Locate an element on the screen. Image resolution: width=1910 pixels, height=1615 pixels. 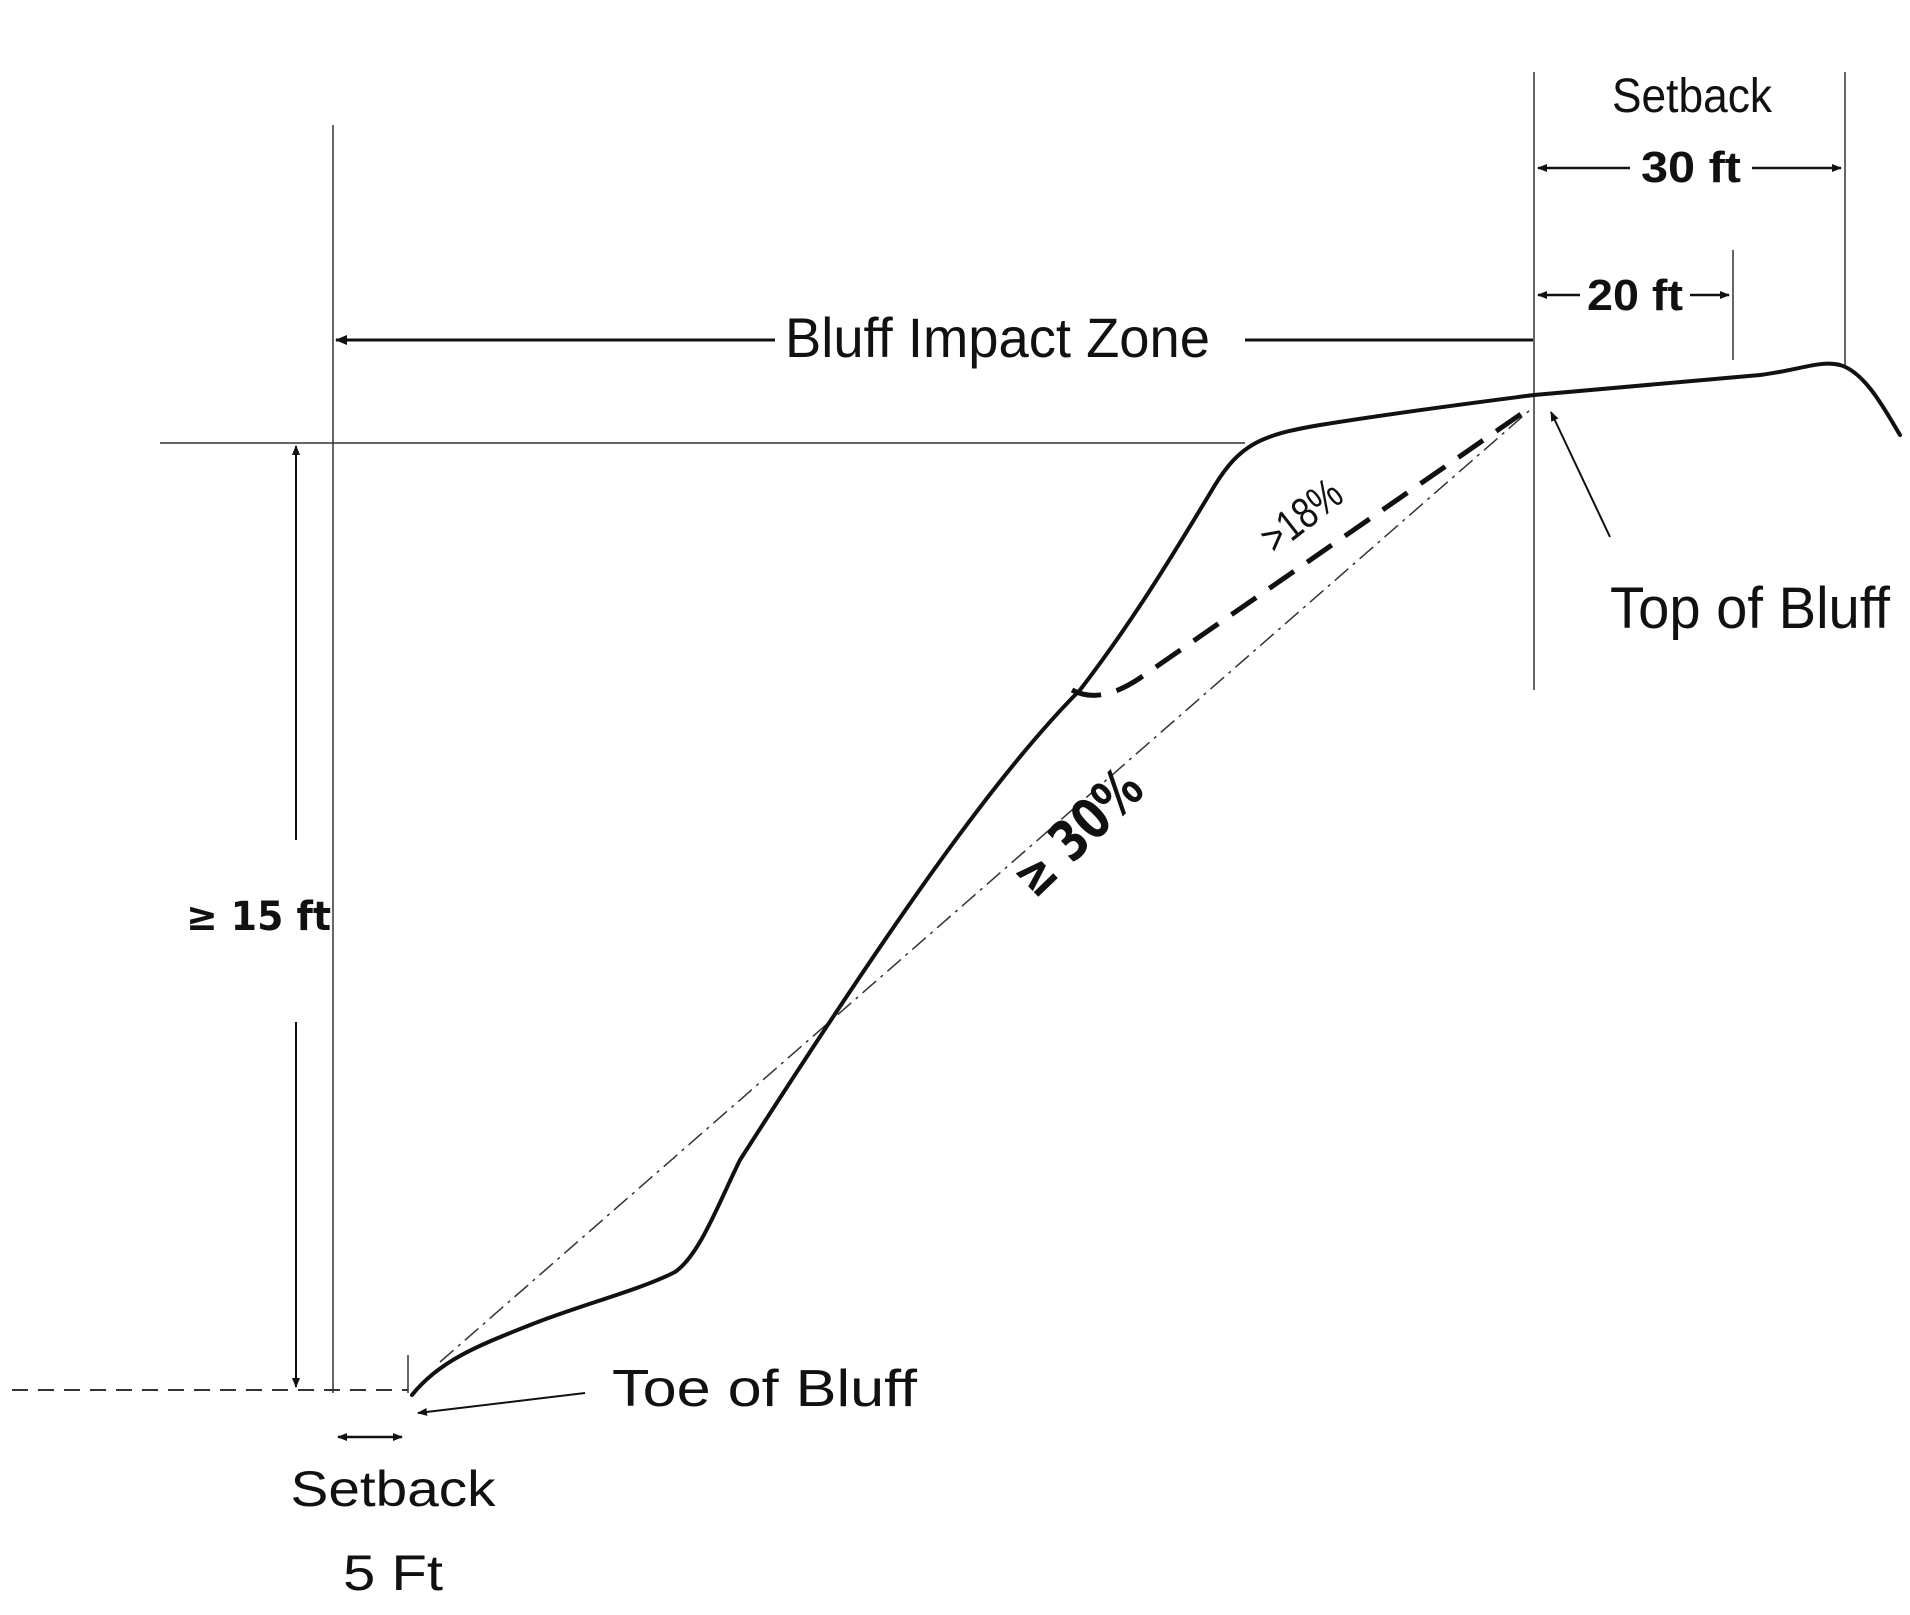
top-of-bluff-label: Top of Bluff is located at coordinates (1750, 608).